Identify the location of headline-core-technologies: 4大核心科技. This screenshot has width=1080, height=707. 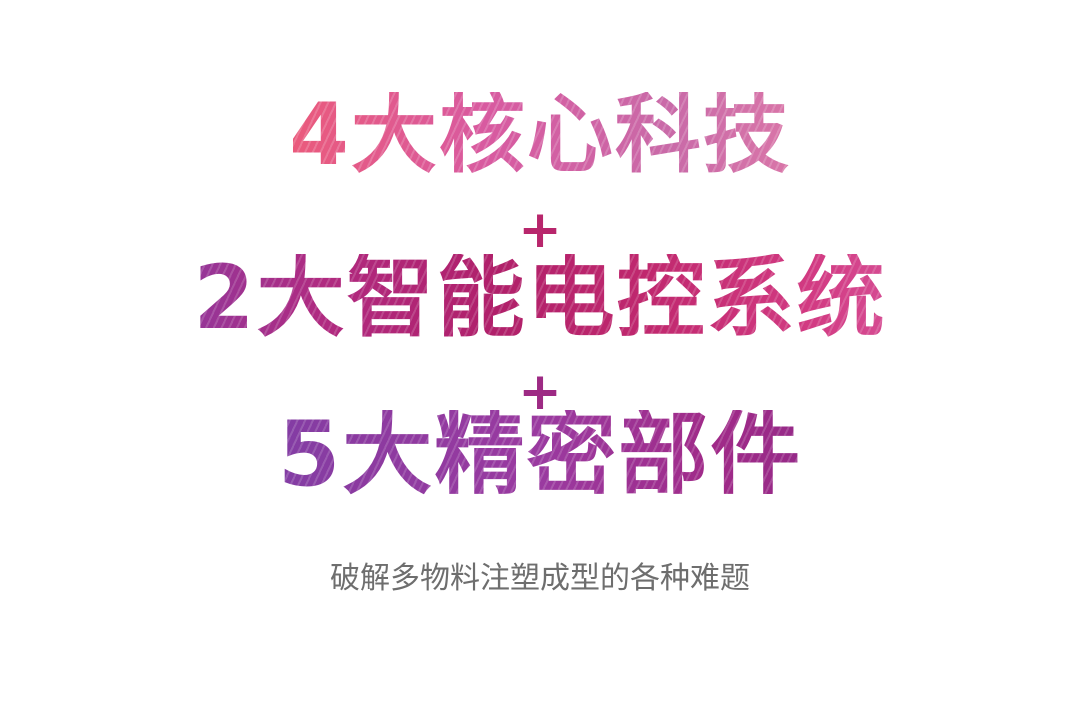
(540, 135).